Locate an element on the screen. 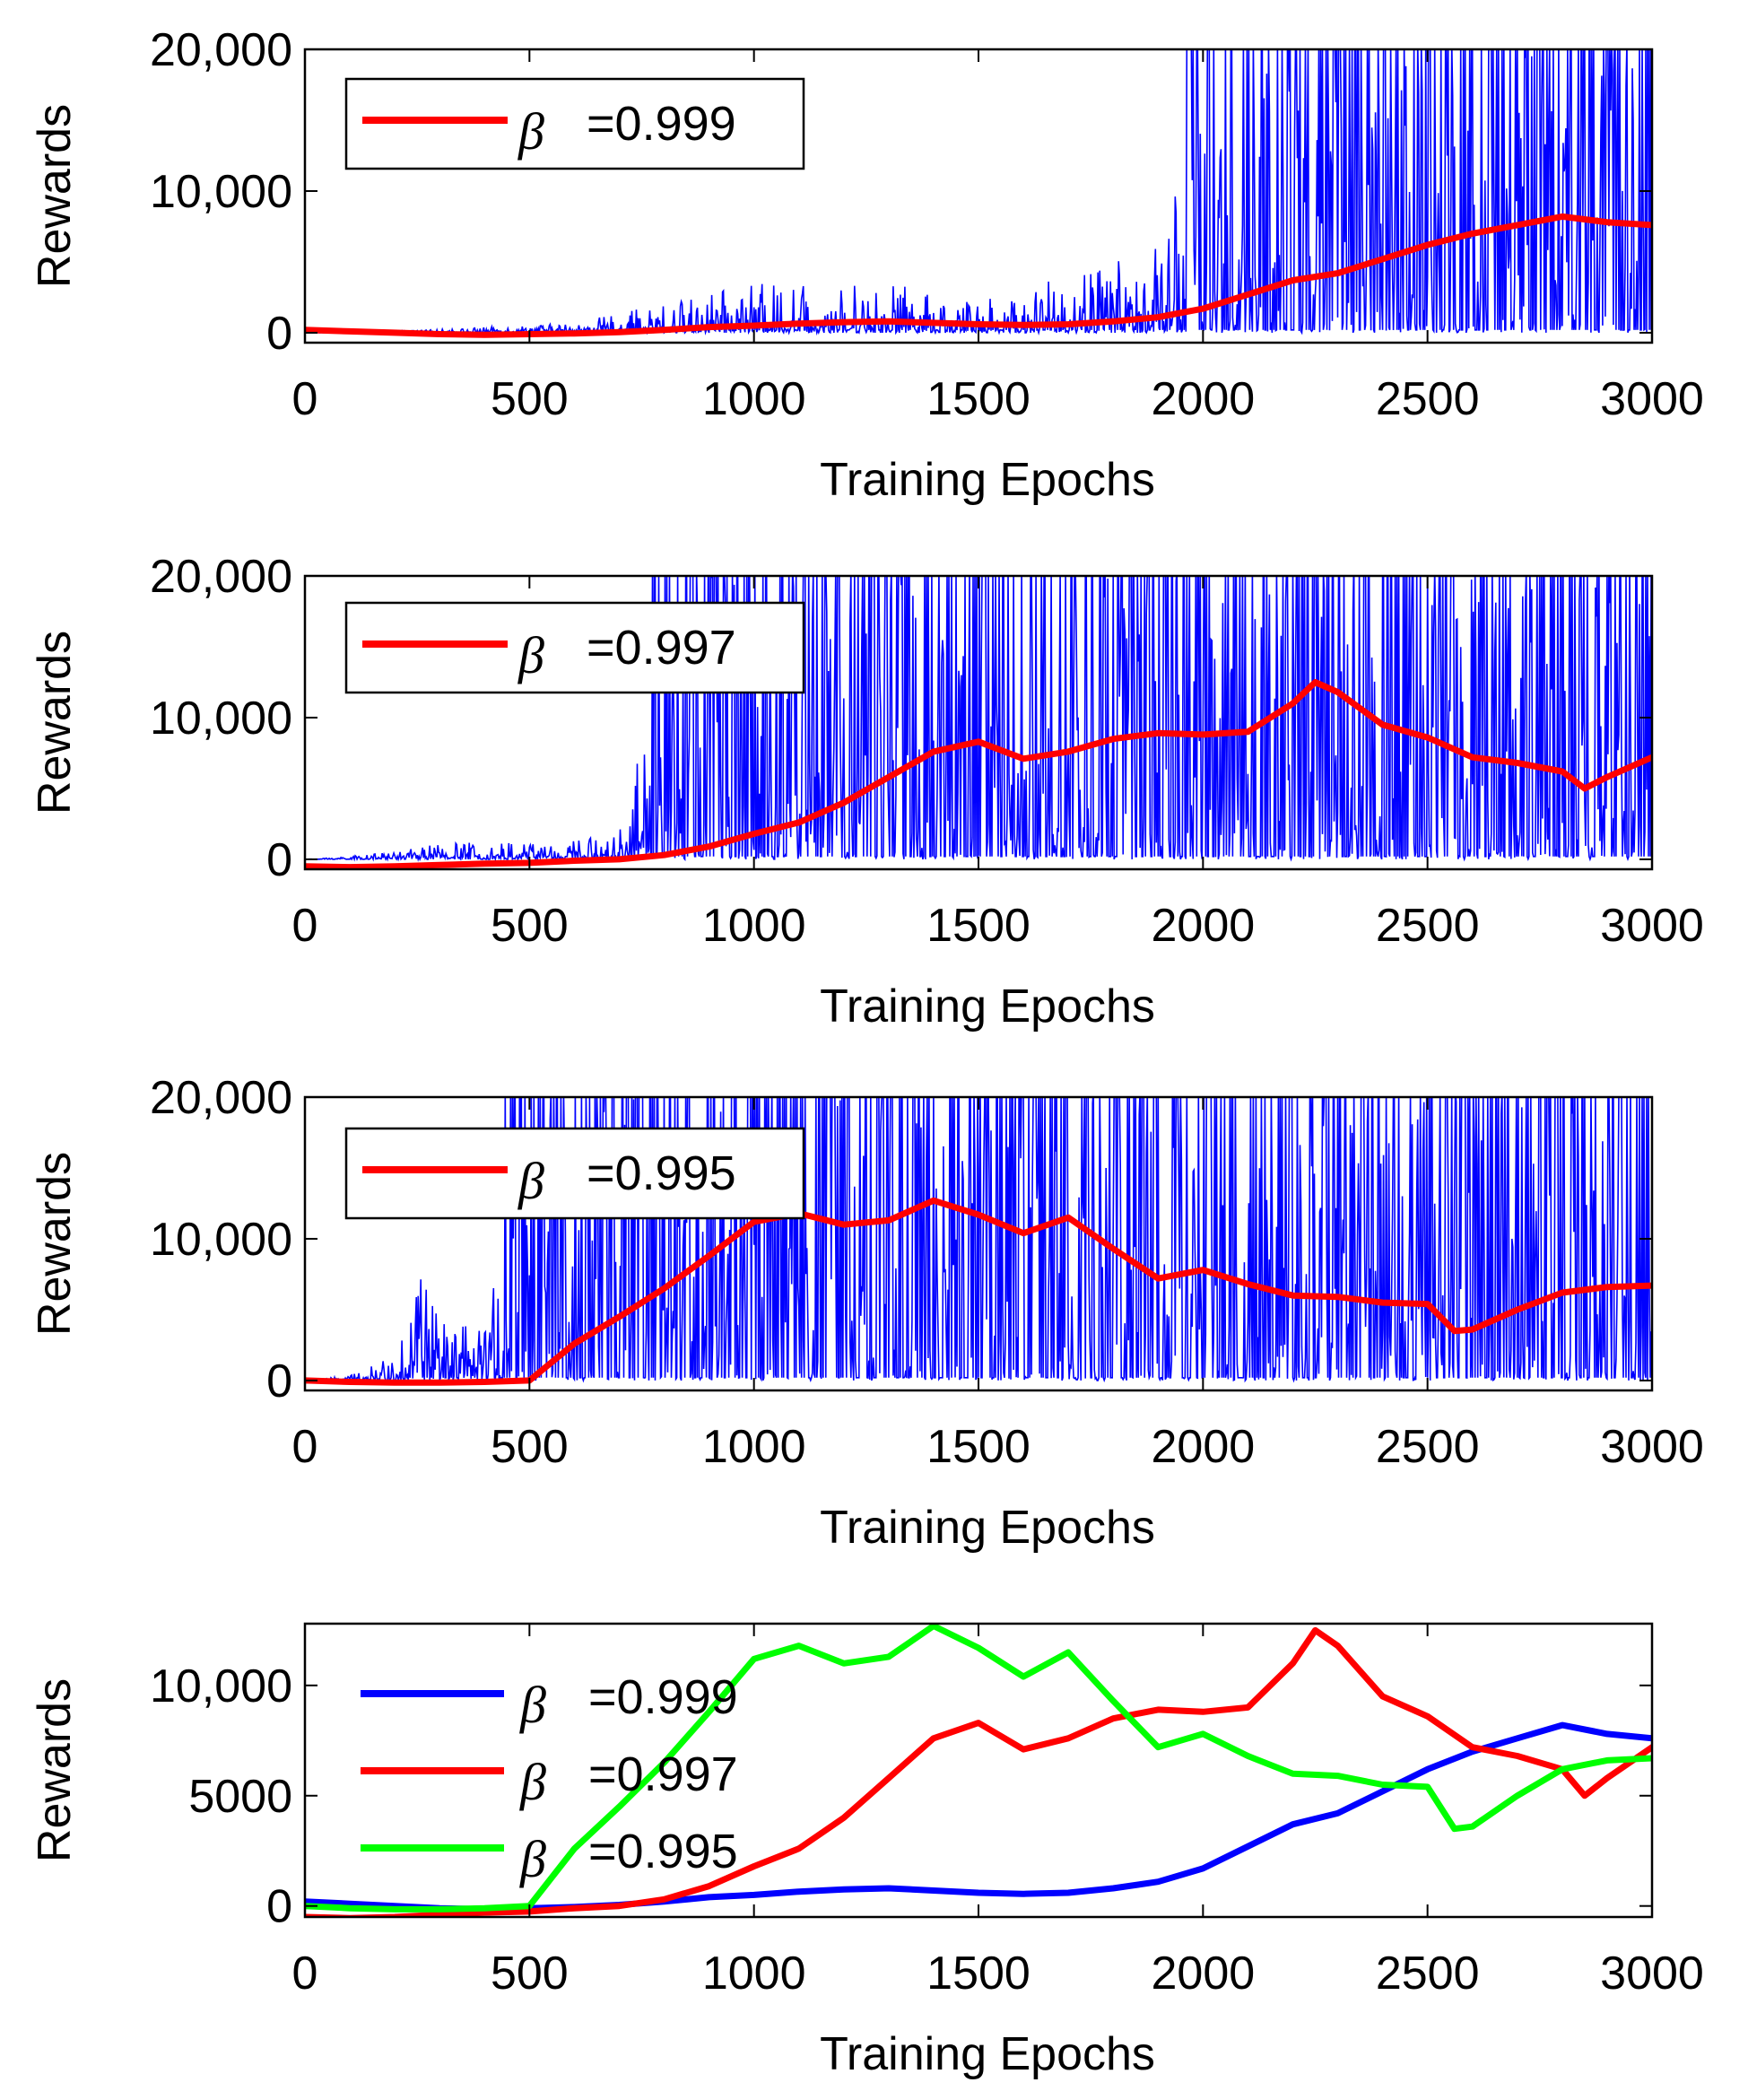  legend: β =0.995 is located at coordinates (574, 1174).